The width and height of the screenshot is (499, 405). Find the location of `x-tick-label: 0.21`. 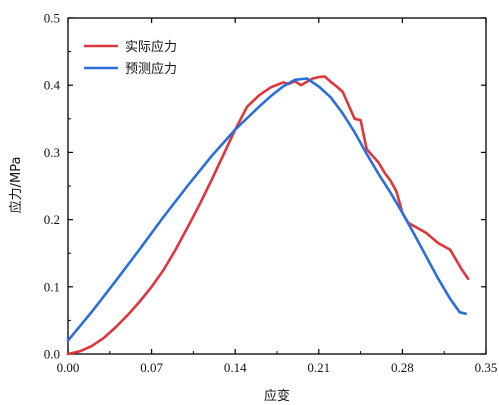

x-tick-label: 0.21 is located at coordinates (318, 367).